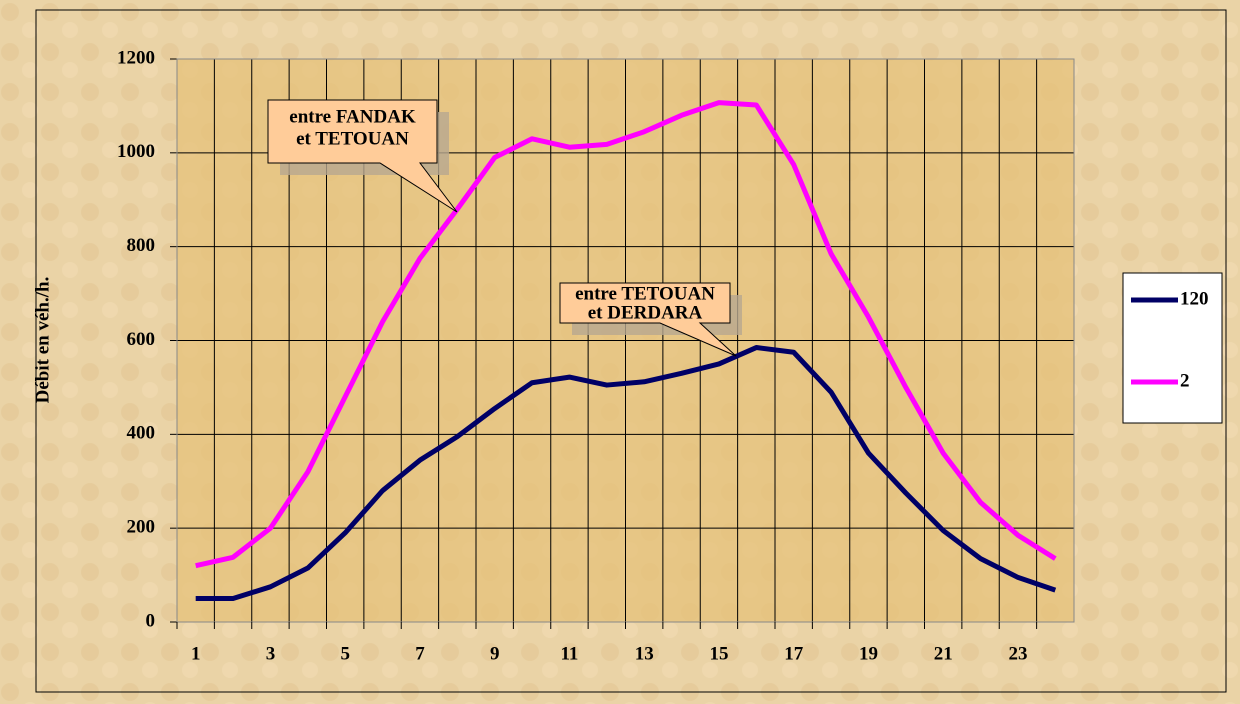  Describe the element at coordinates (569, 653) in the screenshot. I see `x-tick-label: 11` at that location.